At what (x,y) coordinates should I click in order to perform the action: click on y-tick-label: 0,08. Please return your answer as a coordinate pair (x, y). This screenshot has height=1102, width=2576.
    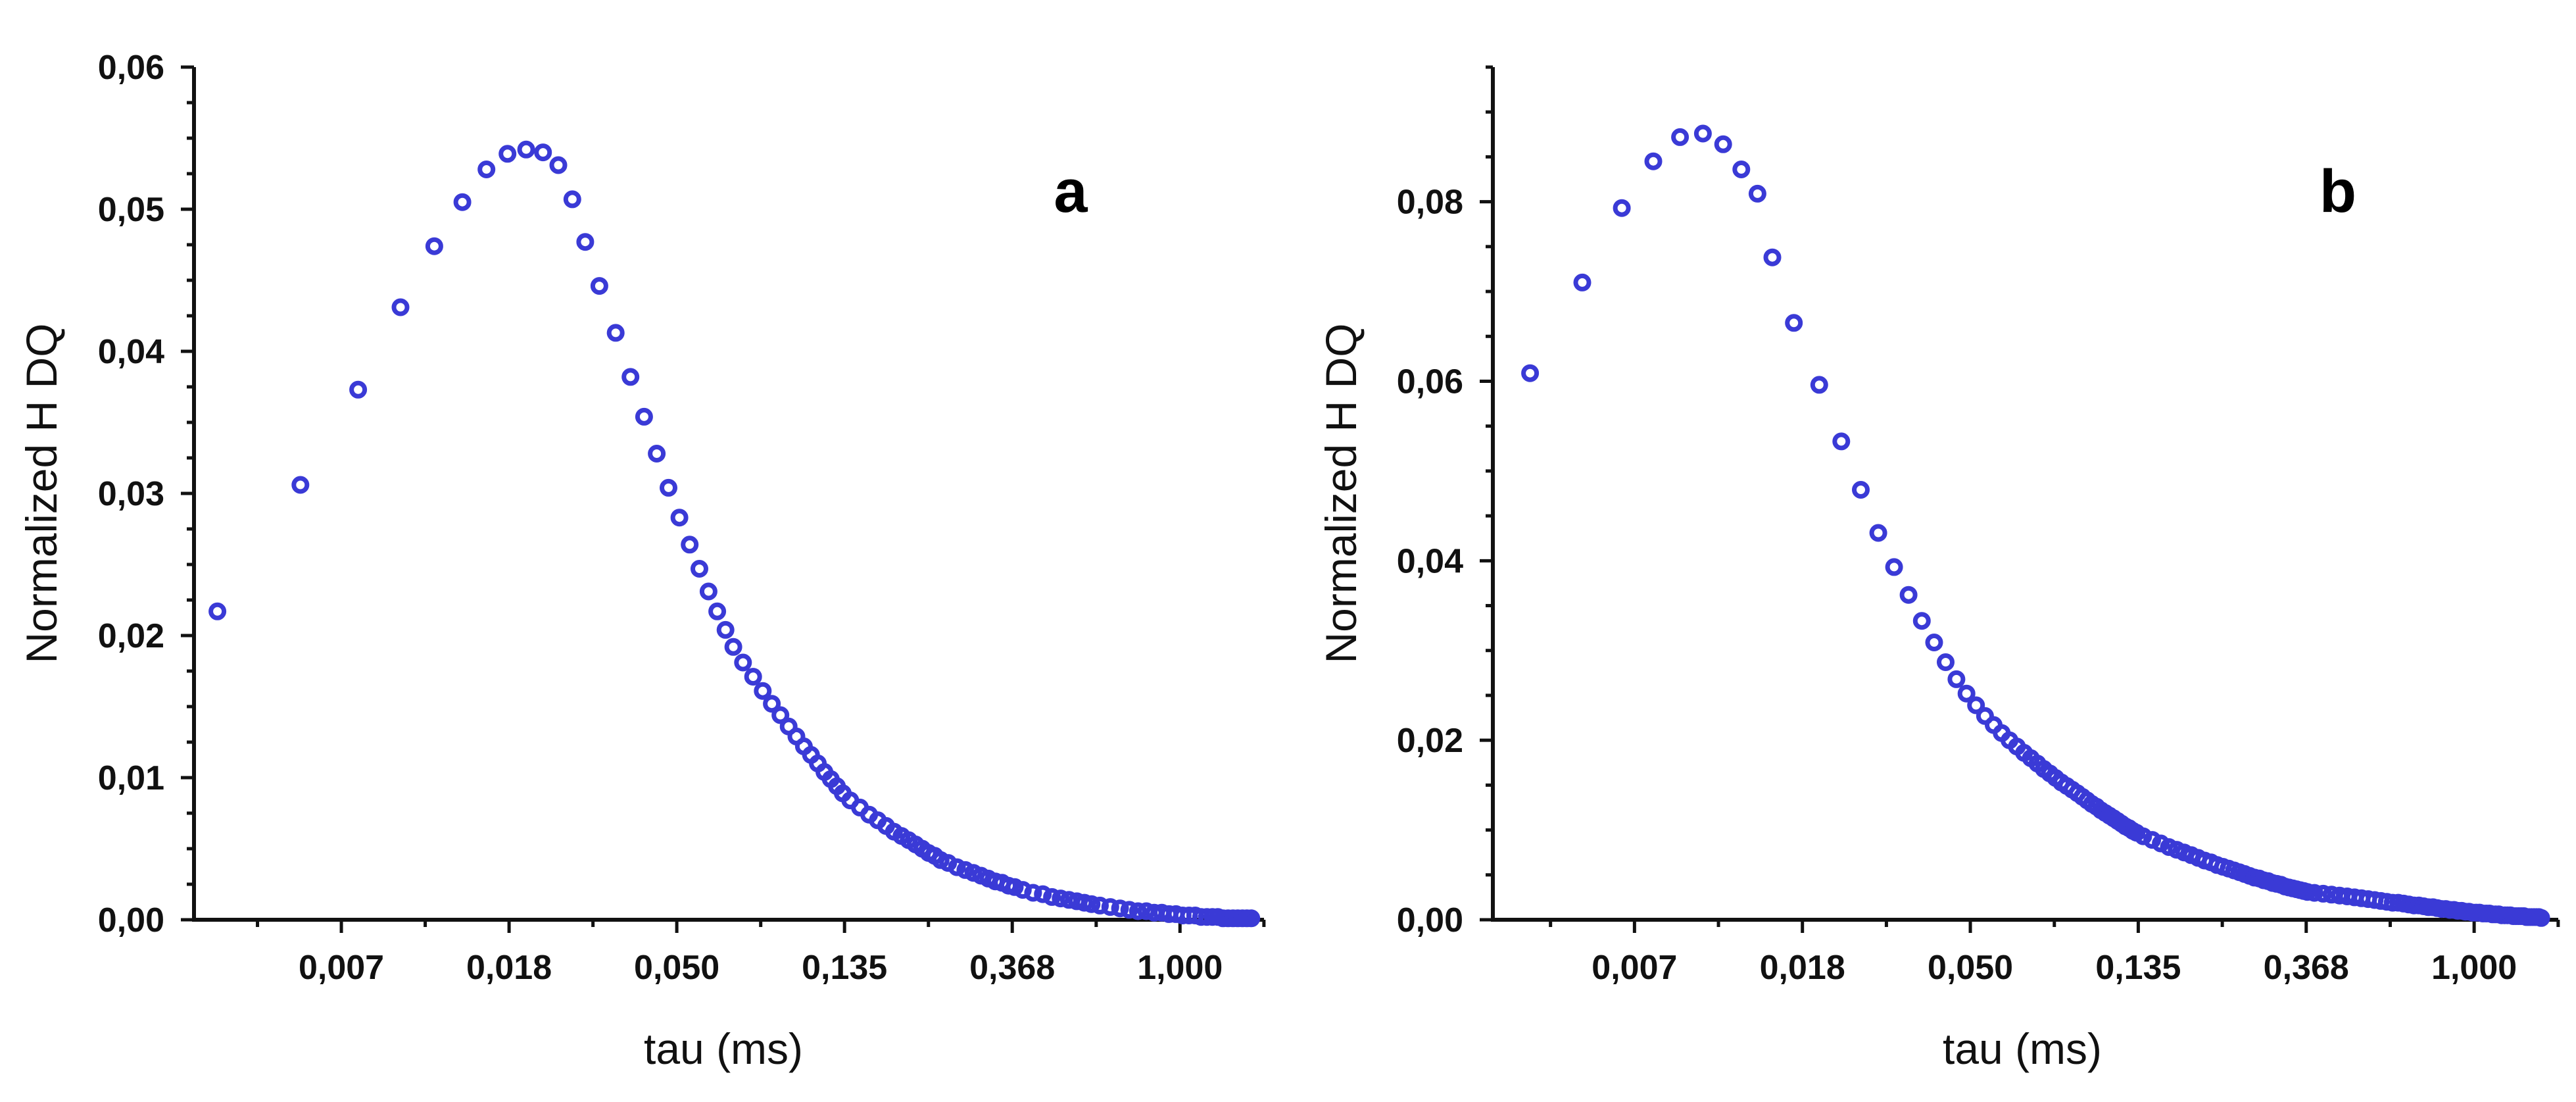
    Looking at the image, I should click on (1430, 203).